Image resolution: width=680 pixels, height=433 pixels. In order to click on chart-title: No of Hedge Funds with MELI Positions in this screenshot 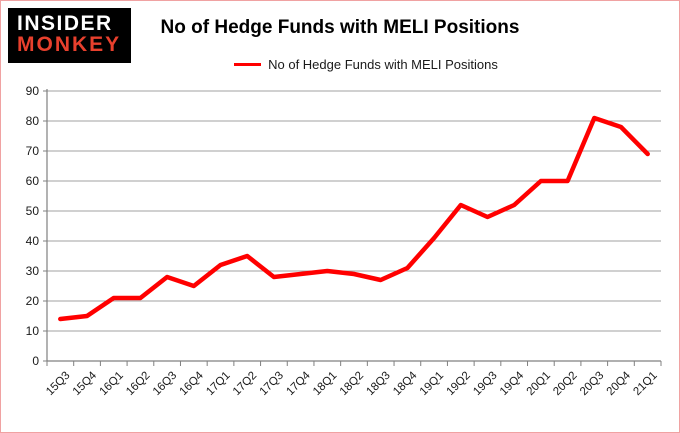, I will do `click(340, 27)`.